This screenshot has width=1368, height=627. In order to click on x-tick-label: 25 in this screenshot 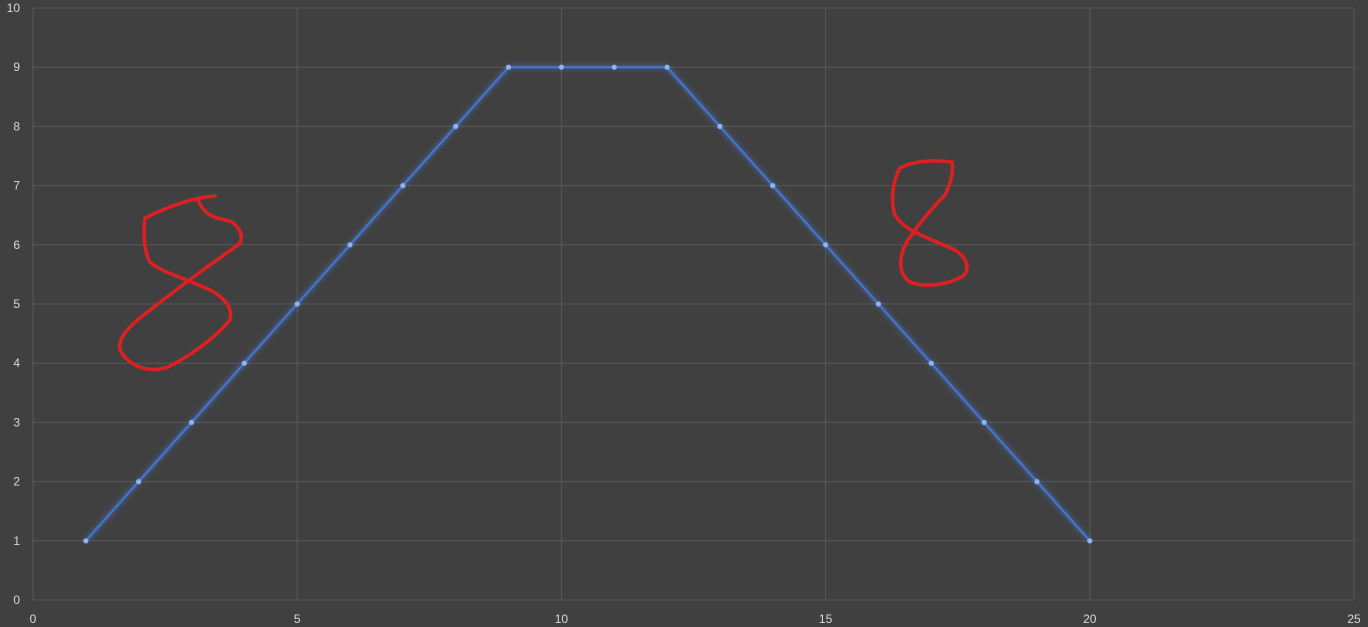, I will do `click(1354, 619)`.